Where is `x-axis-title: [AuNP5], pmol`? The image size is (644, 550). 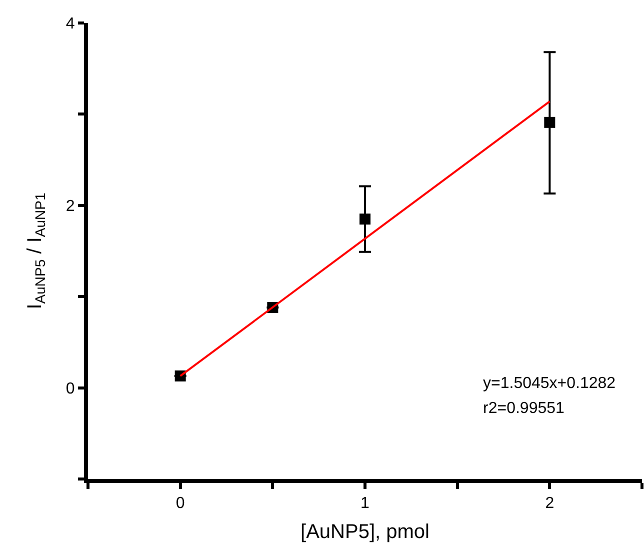 x-axis-title: [AuNP5], pmol is located at coordinates (365, 532).